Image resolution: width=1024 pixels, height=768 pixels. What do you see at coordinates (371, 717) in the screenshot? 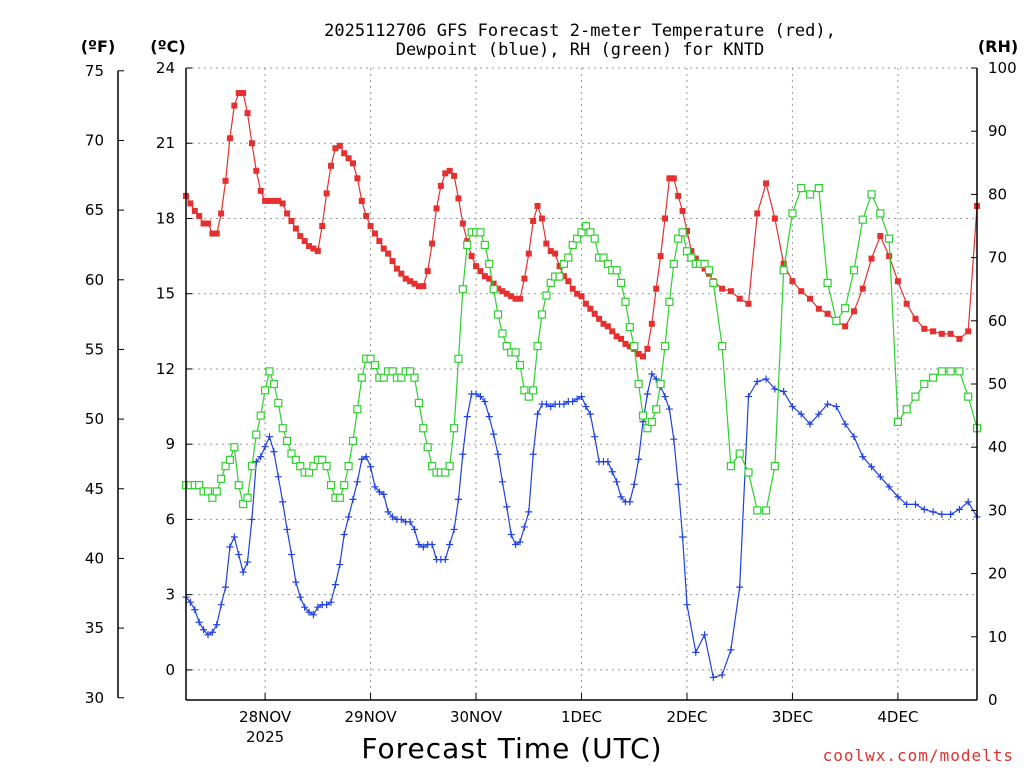
I see `x-tick-label: 29NOV` at bounding box center [371, 717].